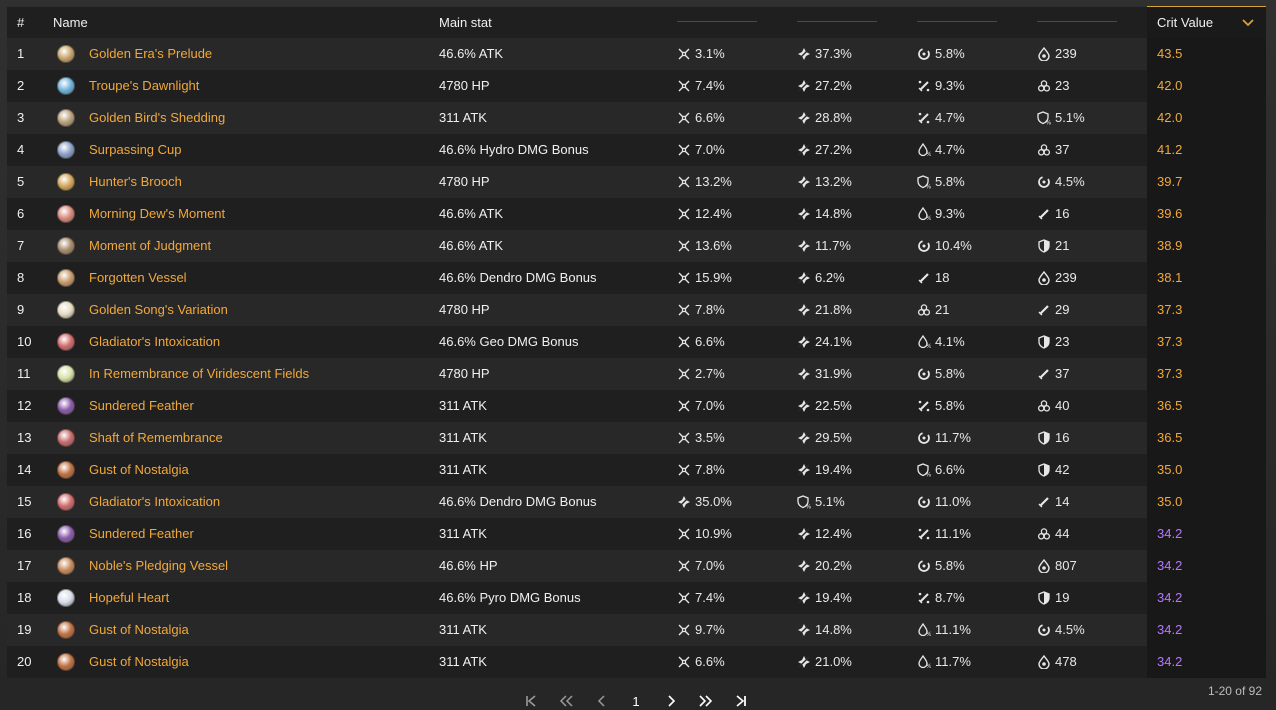  Describe the element at coordinates (804, 470) in the screenshot. I see `crit-dmg-icon` at that location.